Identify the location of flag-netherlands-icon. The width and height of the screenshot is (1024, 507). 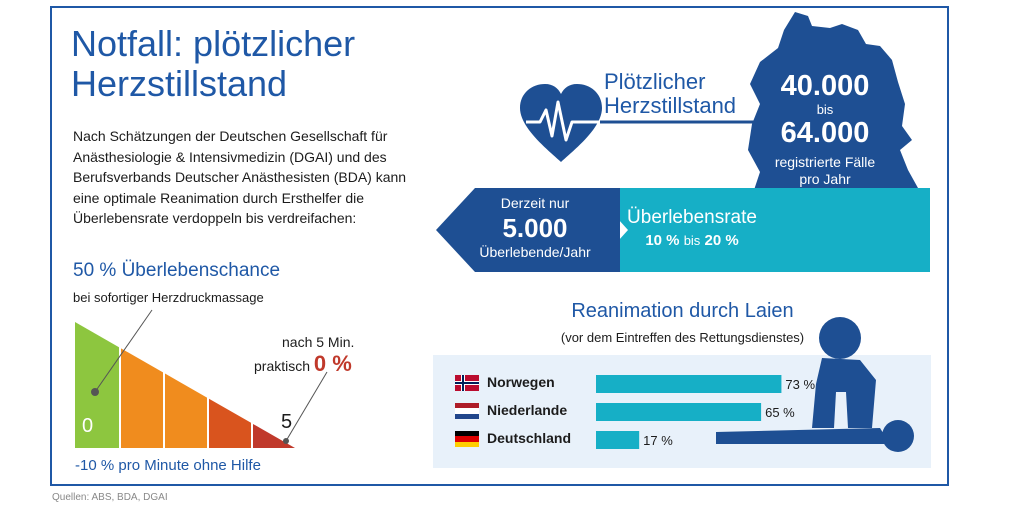
(467, 411).